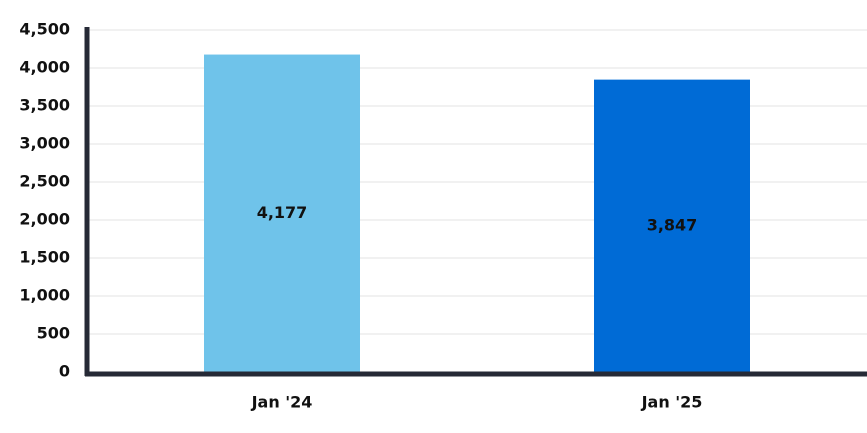  Describe the element at coordinates (64, 371) in the screenshot. I see `y-tick-label: 0` at that location.